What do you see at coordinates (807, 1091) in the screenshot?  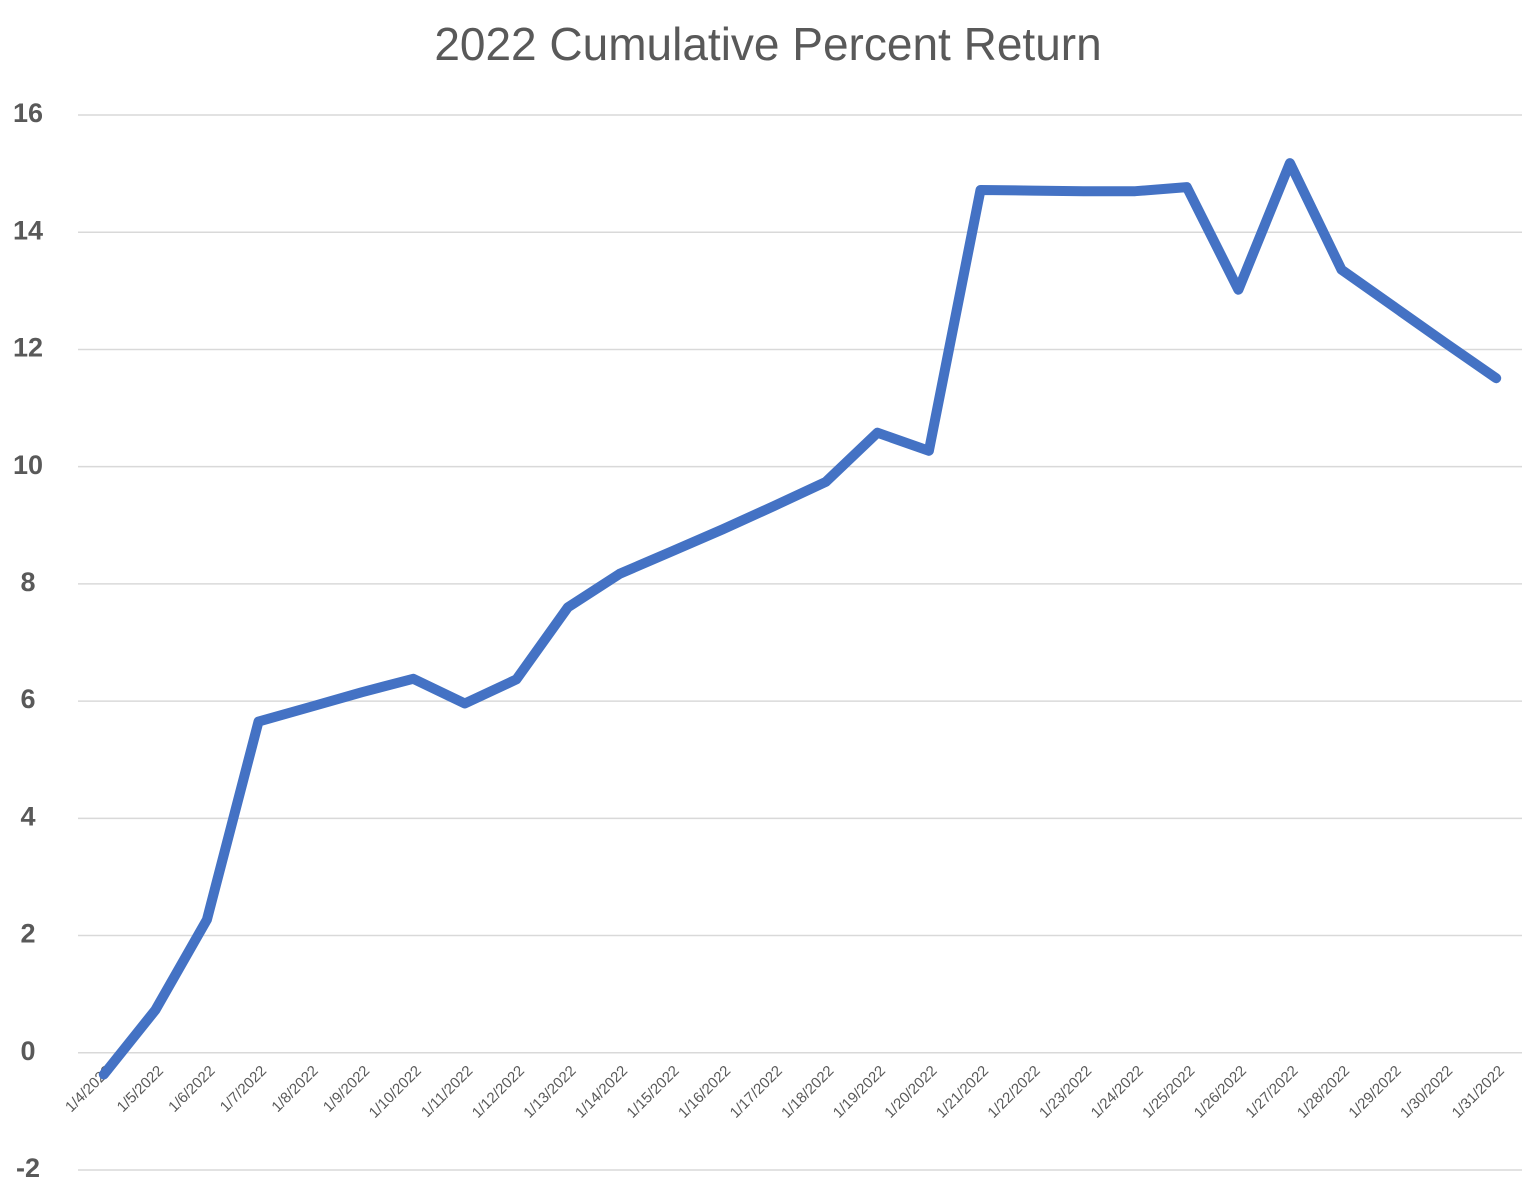 I see `x-tick-label: 1/18/2022` at bounding box center [807, 1091].